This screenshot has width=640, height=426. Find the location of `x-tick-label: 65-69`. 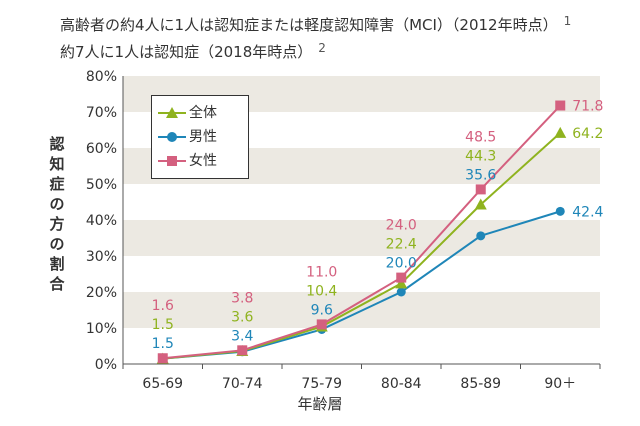

x-tick-label: 65-69 is located at coordinates (162, 384).